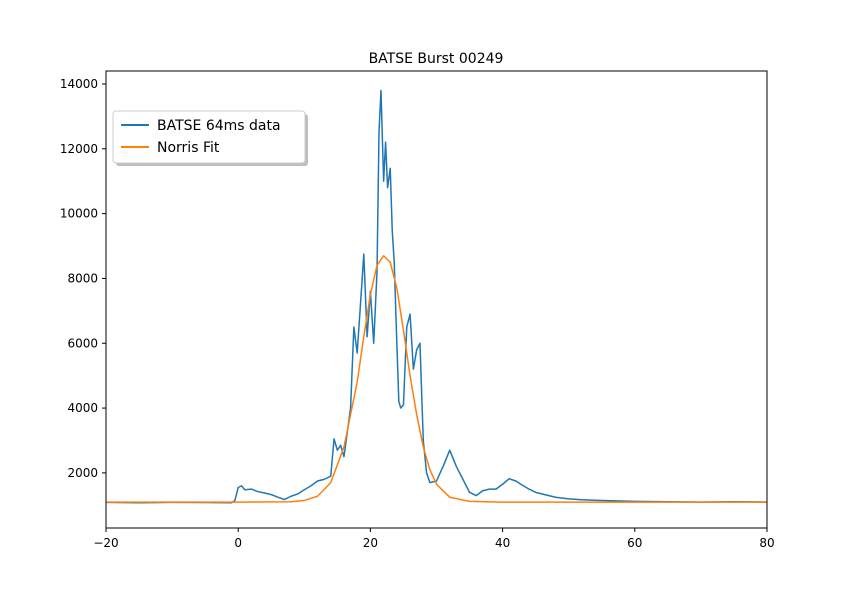  I want to click on x-tick-label: 40, so click(502, 543).